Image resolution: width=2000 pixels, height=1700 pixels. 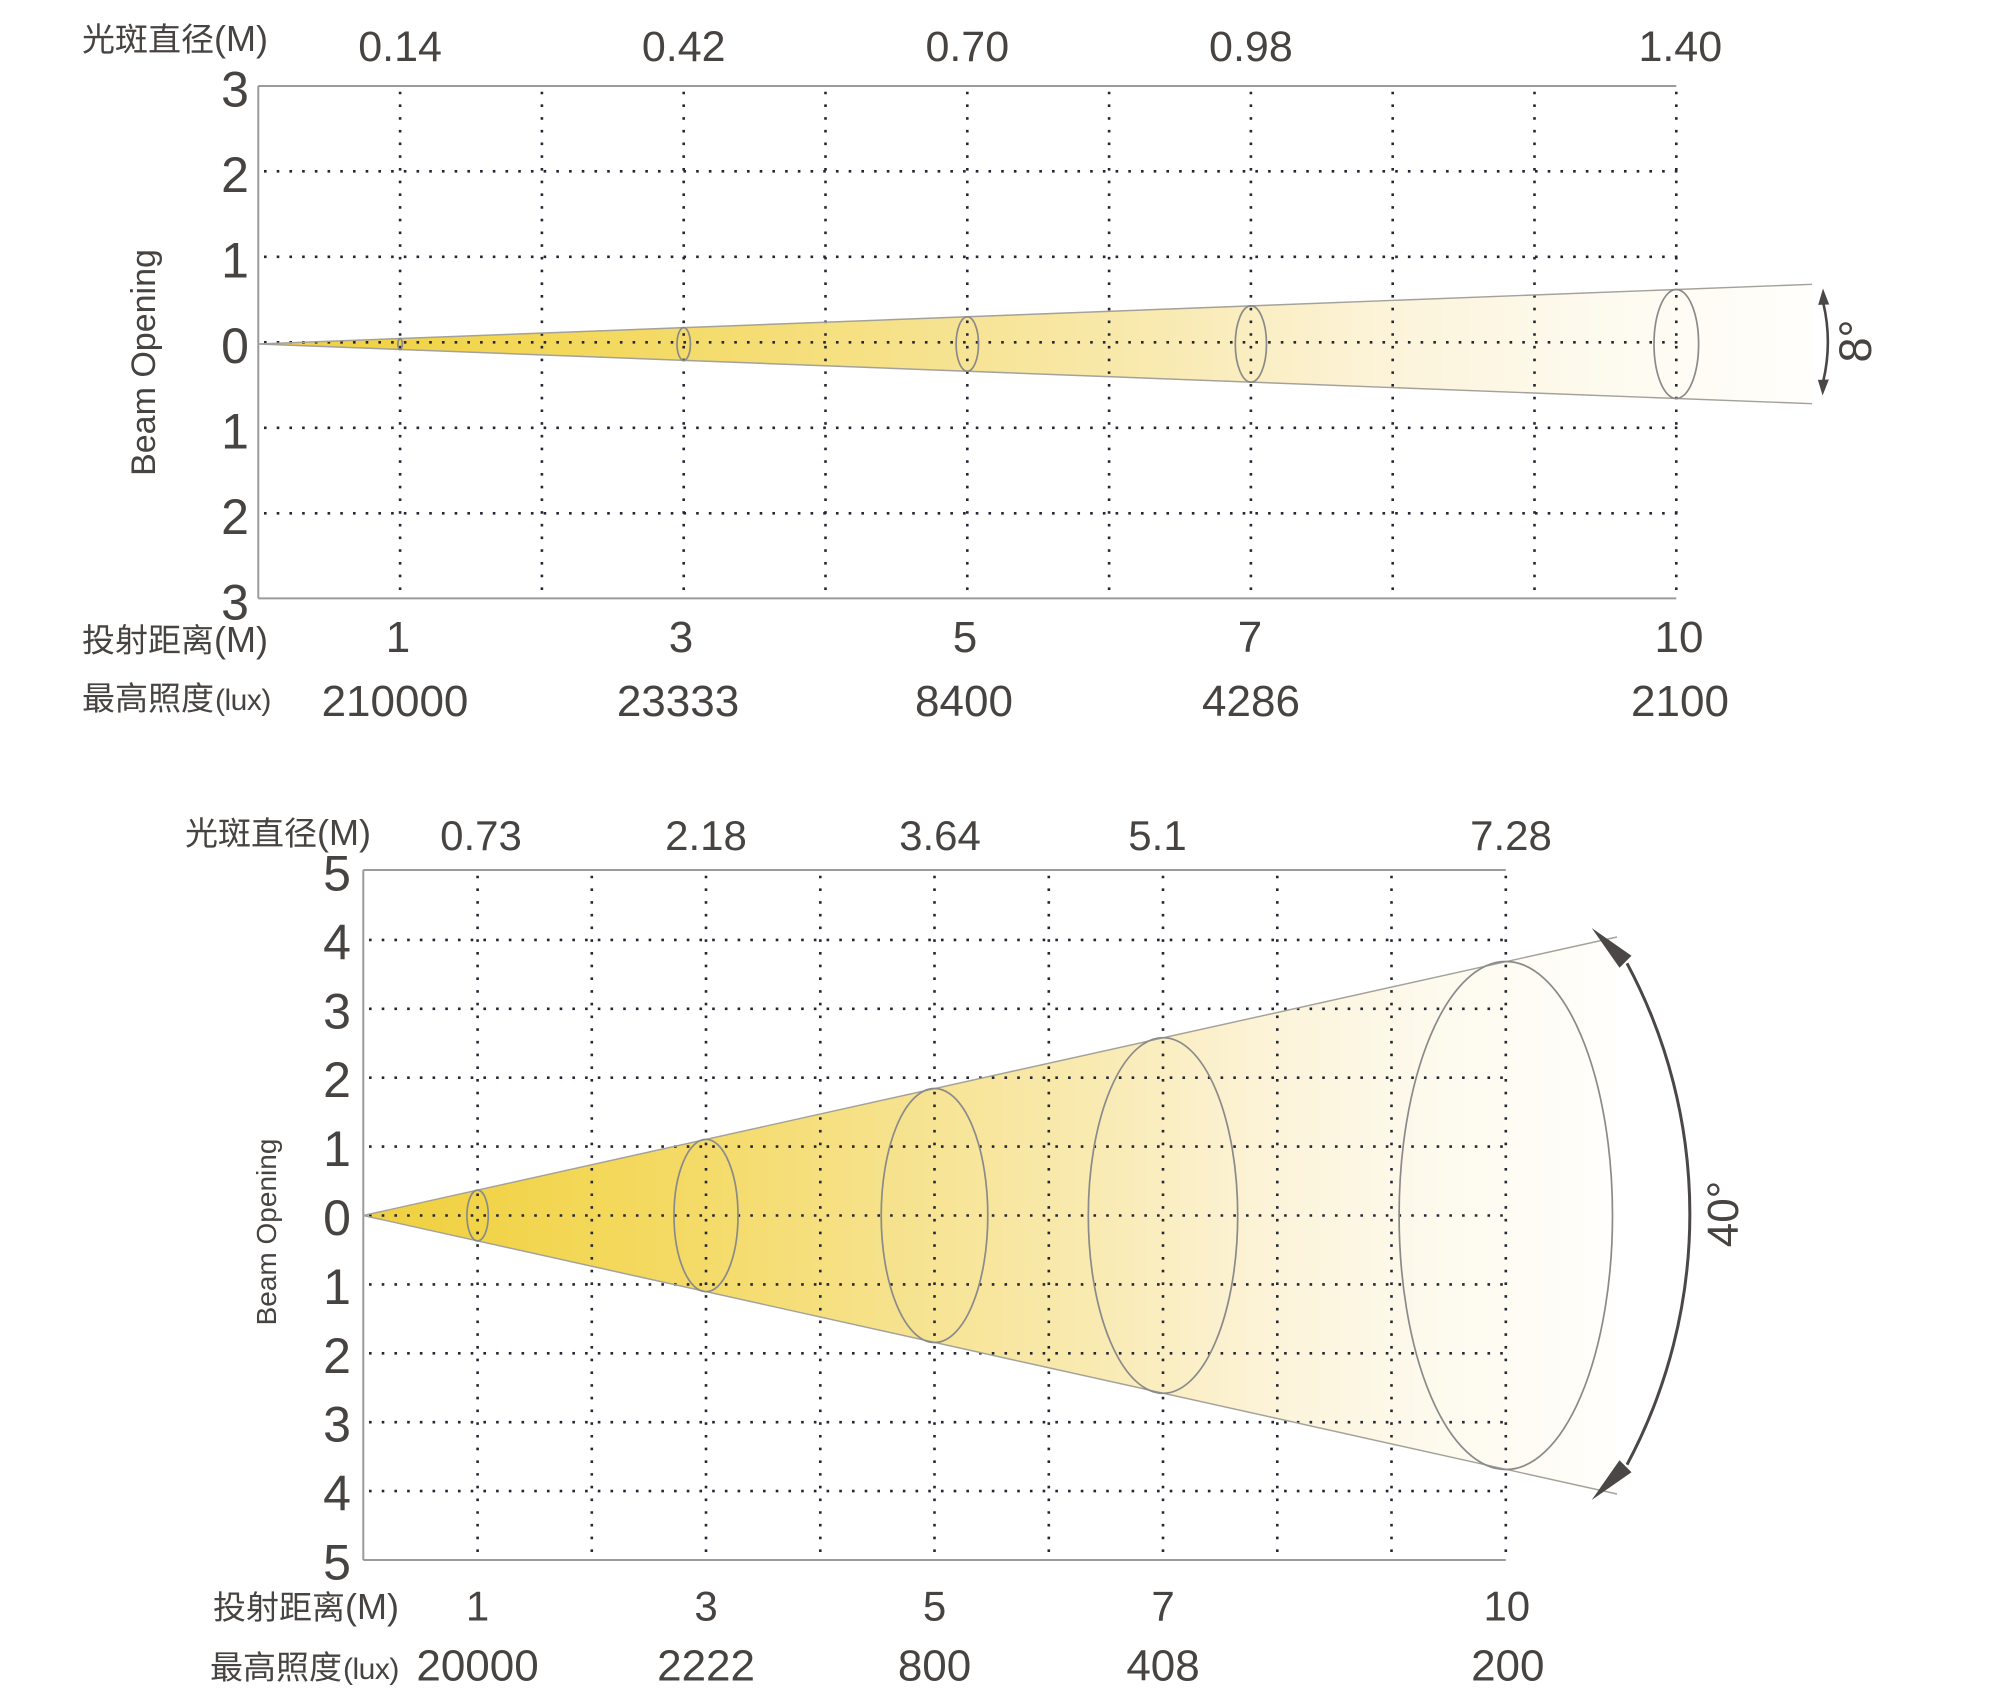 I want to click on svg-text: 2.18, so click(x=706, y=835).